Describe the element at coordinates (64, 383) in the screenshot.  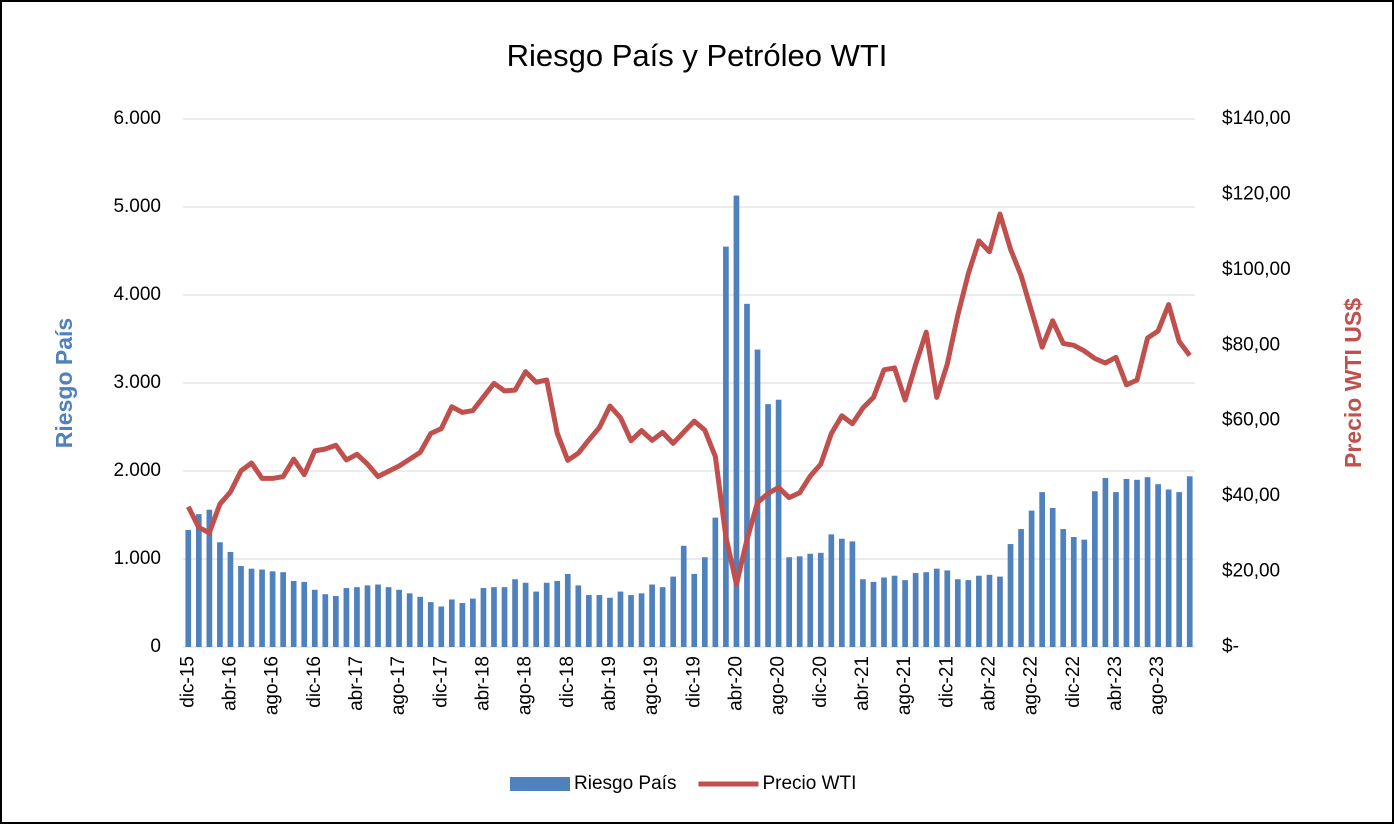
I see `y-axis-title: Riesgo País` at that location.